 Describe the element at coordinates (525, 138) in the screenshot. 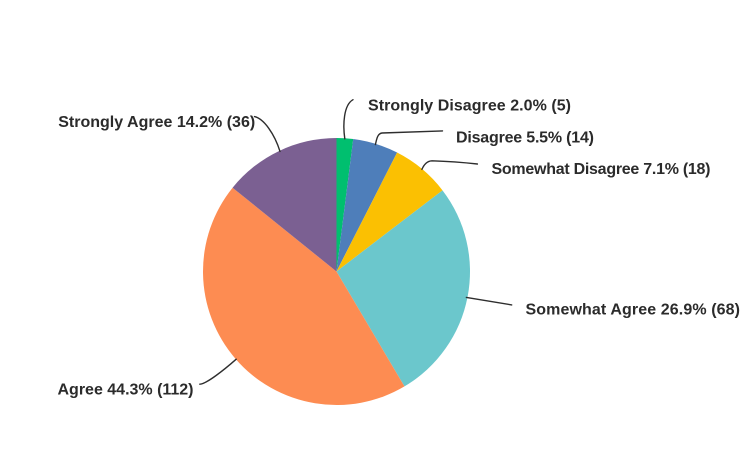

I see `svg-text: Disagree 5.5% (14)` at that location.